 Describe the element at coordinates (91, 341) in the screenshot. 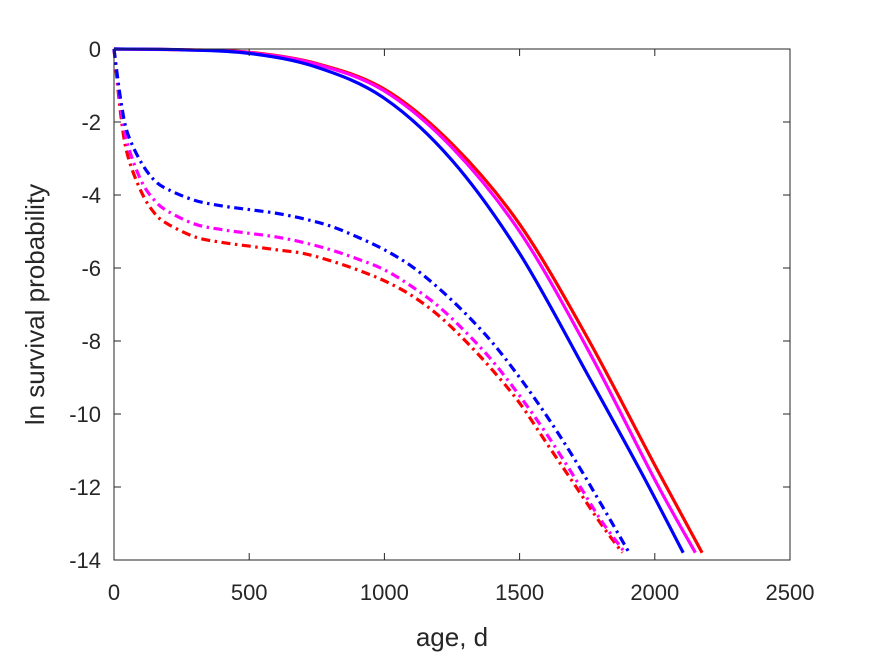

I see `y-tick-label: -8` at that location.